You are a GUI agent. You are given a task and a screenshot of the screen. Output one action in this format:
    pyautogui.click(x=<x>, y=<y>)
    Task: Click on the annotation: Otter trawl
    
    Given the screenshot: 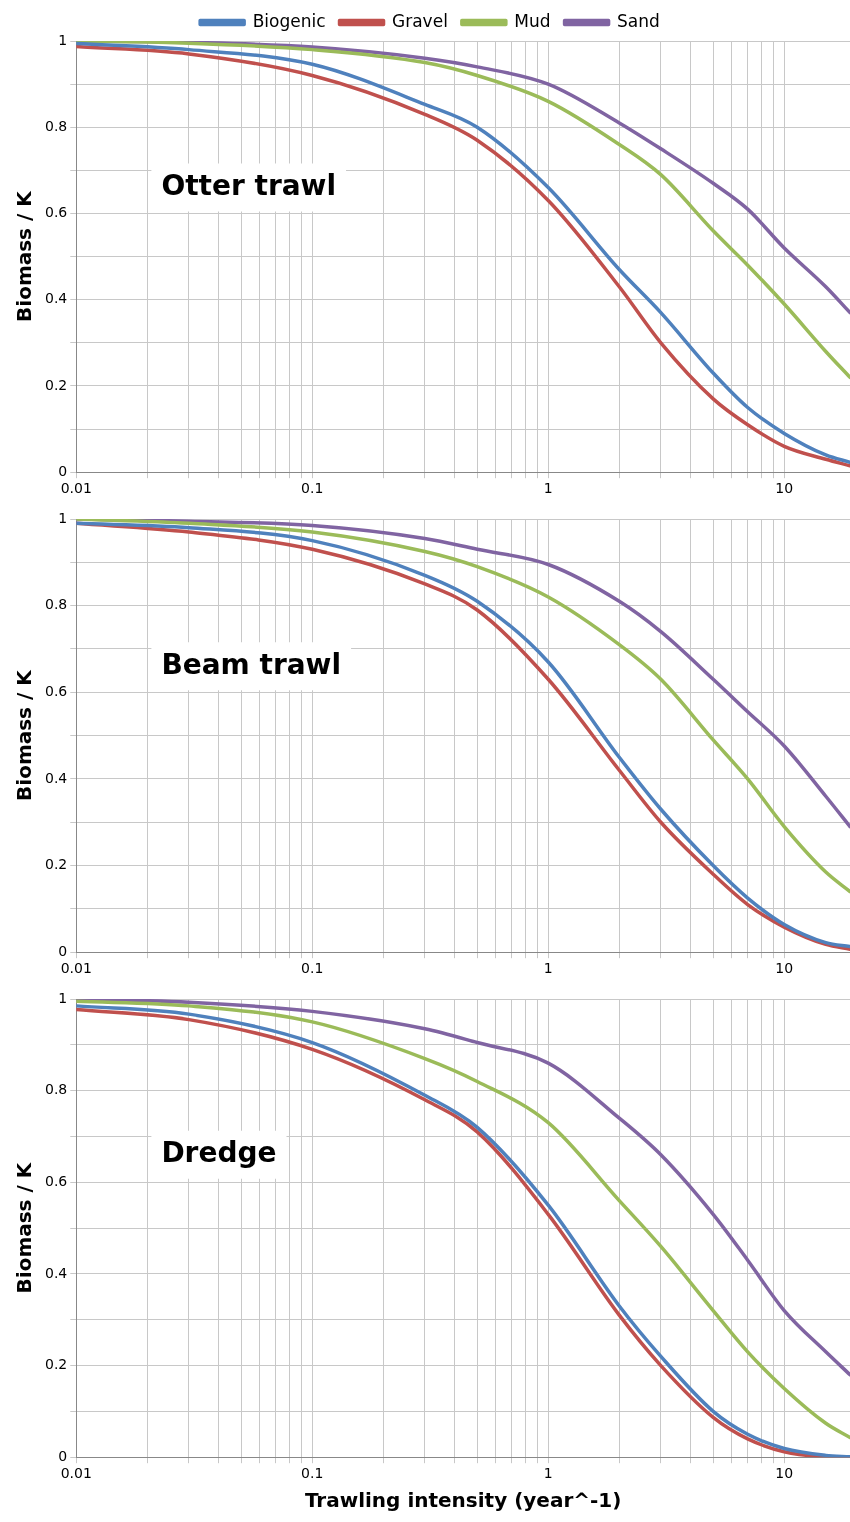 What is the action you would take?
    pyautogui.click(x=249, y=185)
    